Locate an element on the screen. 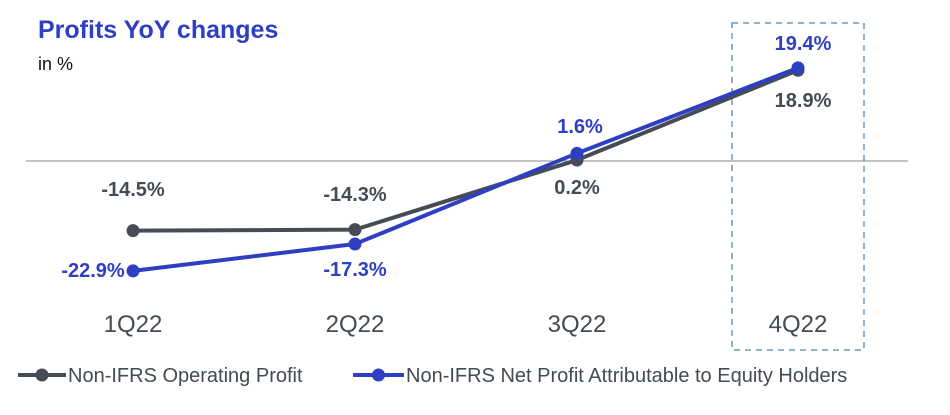  chart-subtitle: in % is located at coordinates (56, 64).